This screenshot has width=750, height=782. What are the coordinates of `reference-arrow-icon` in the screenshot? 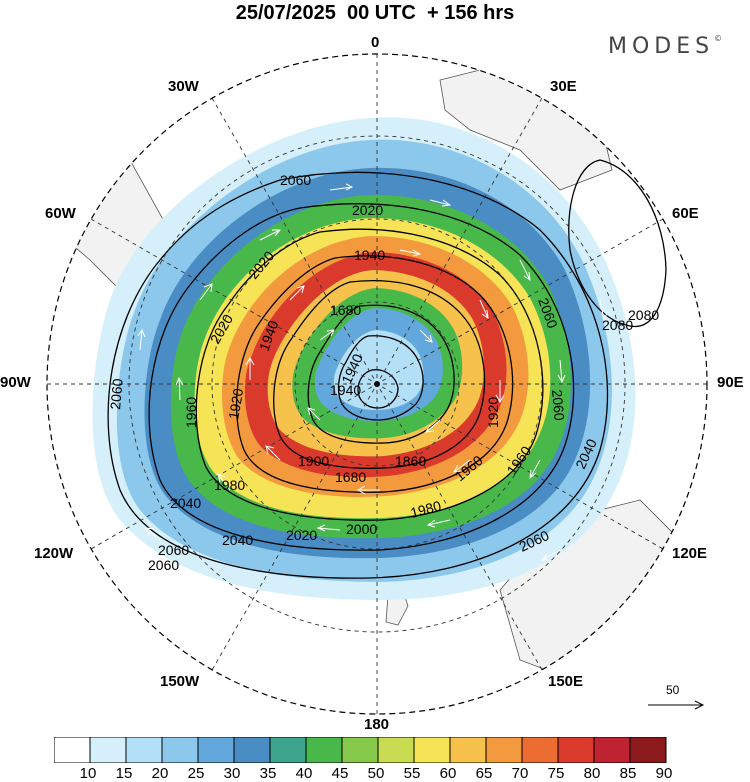 It's located at (676, 705).